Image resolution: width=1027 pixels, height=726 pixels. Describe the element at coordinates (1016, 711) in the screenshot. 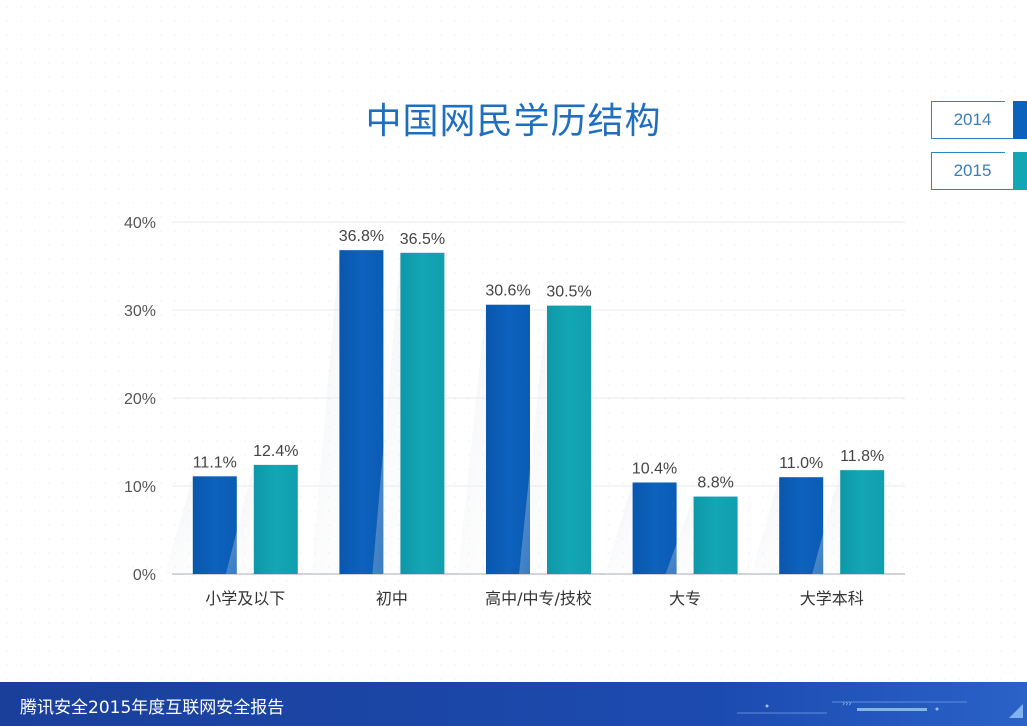

I see `footer-corner-icon` at that location.